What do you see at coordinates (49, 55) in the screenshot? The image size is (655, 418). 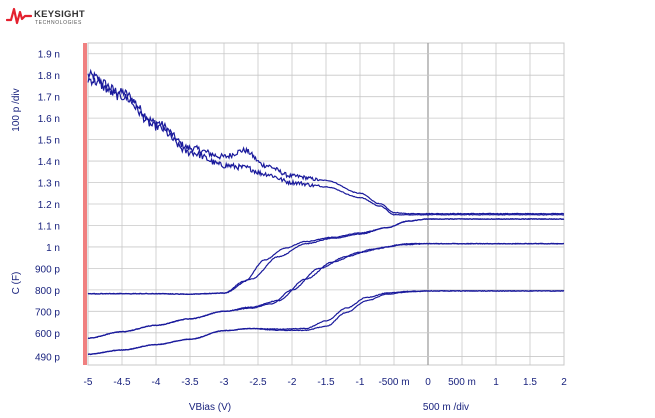 I see `y-tick-label: 1.9 n` at bounding box center [49, 55].